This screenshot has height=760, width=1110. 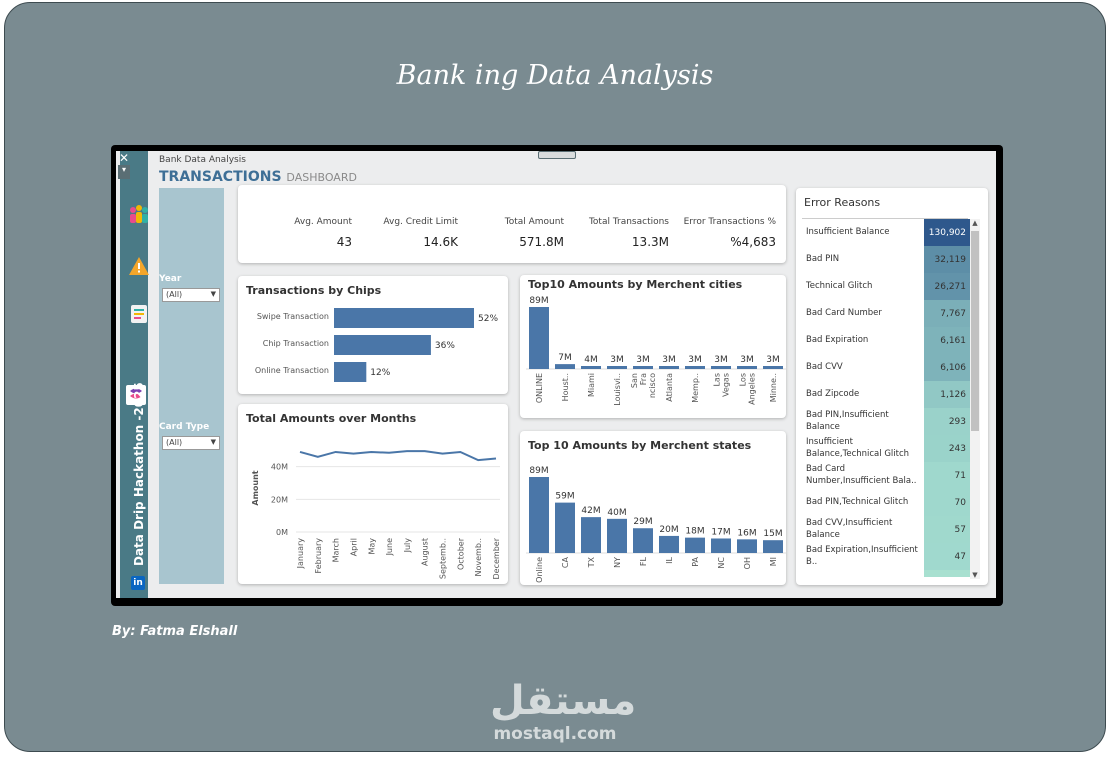 I want to click on y-tick-label: 0M, so click(x=282, y=532).